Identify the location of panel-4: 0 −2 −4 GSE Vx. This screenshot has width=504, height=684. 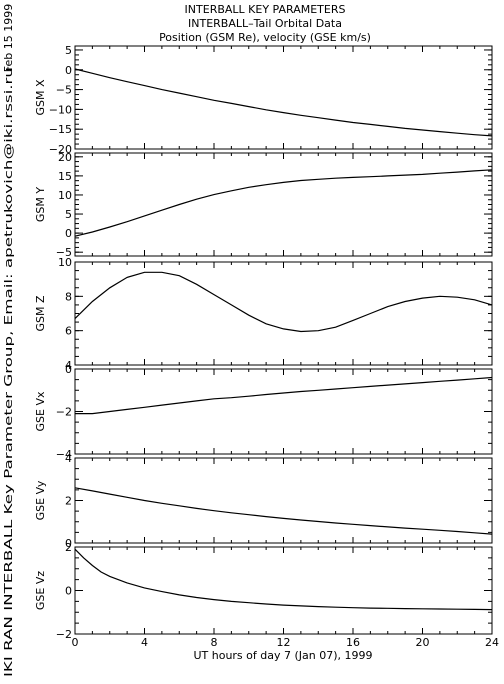
(263, 412).